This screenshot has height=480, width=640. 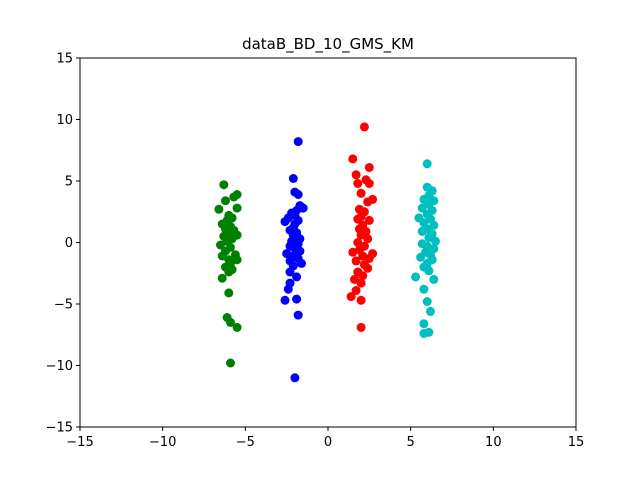 I want to click on y-tick-label: 5, so click(x=69, y=182).